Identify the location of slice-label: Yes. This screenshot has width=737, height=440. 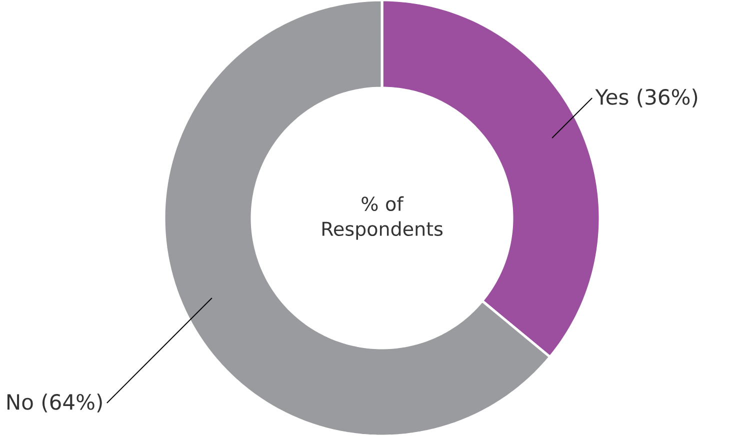
(611, 97).